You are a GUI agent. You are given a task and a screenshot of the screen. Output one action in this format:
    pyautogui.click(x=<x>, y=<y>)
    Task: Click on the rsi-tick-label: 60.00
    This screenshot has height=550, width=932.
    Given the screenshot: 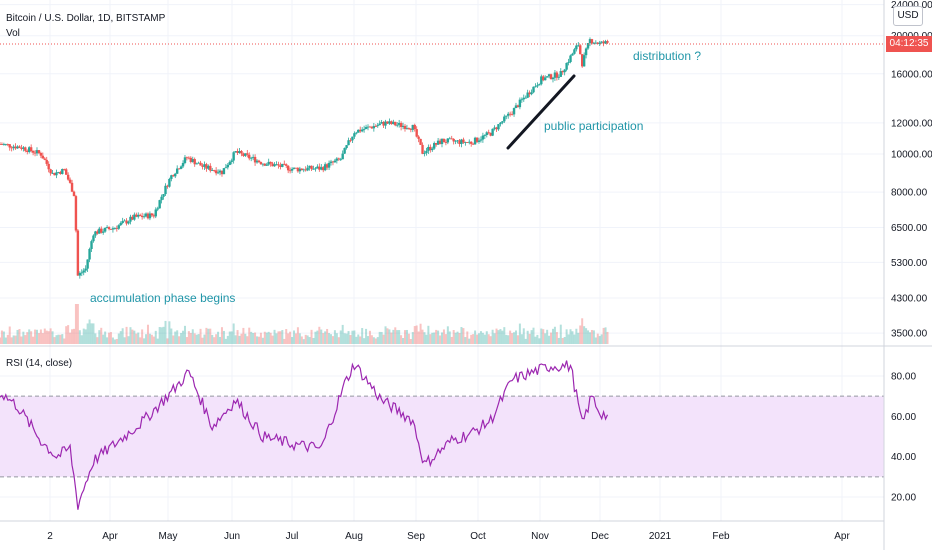 What is the action you would take?
    pyautogui.click(x=903, y=417)
    